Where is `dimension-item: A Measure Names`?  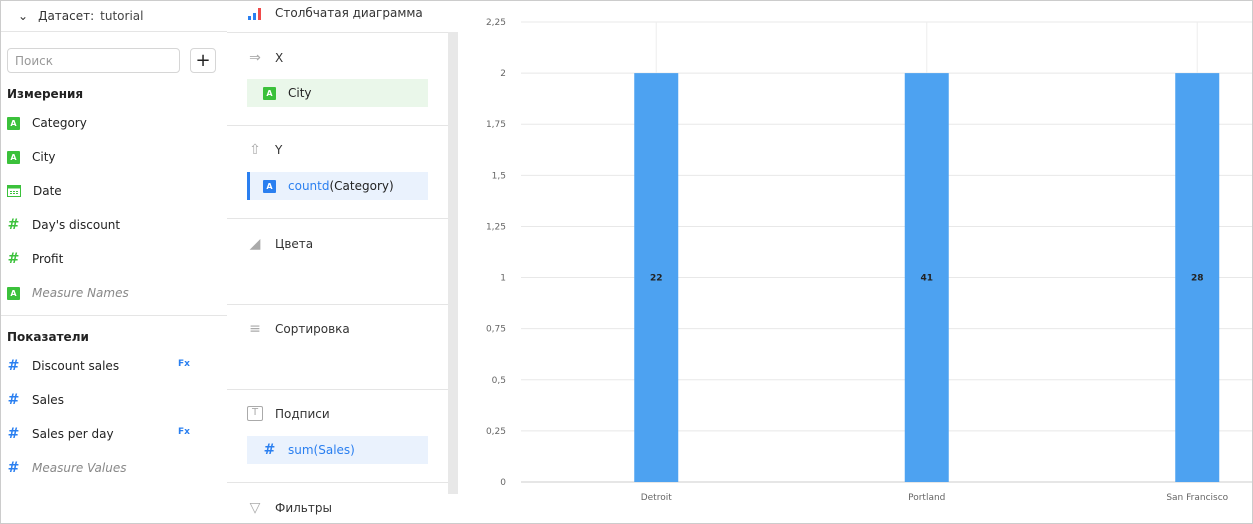 dimension-item: A Measure Names is located at coordinates (107, 293).